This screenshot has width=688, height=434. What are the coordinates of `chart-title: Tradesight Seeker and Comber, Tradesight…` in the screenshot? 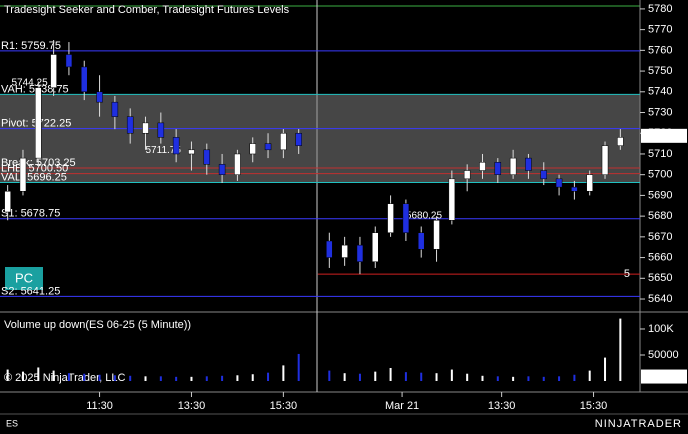 It's located at (147, 10).